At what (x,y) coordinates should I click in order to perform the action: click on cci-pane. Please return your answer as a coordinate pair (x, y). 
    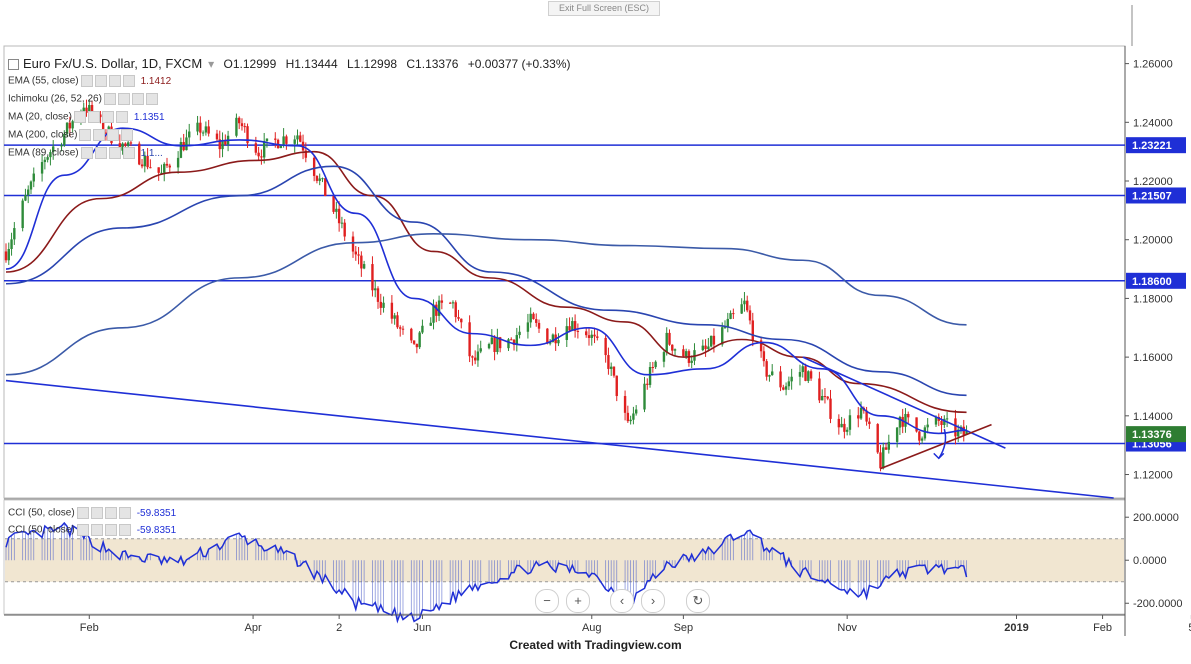
    Looking at the image, I should click on (565, 572).